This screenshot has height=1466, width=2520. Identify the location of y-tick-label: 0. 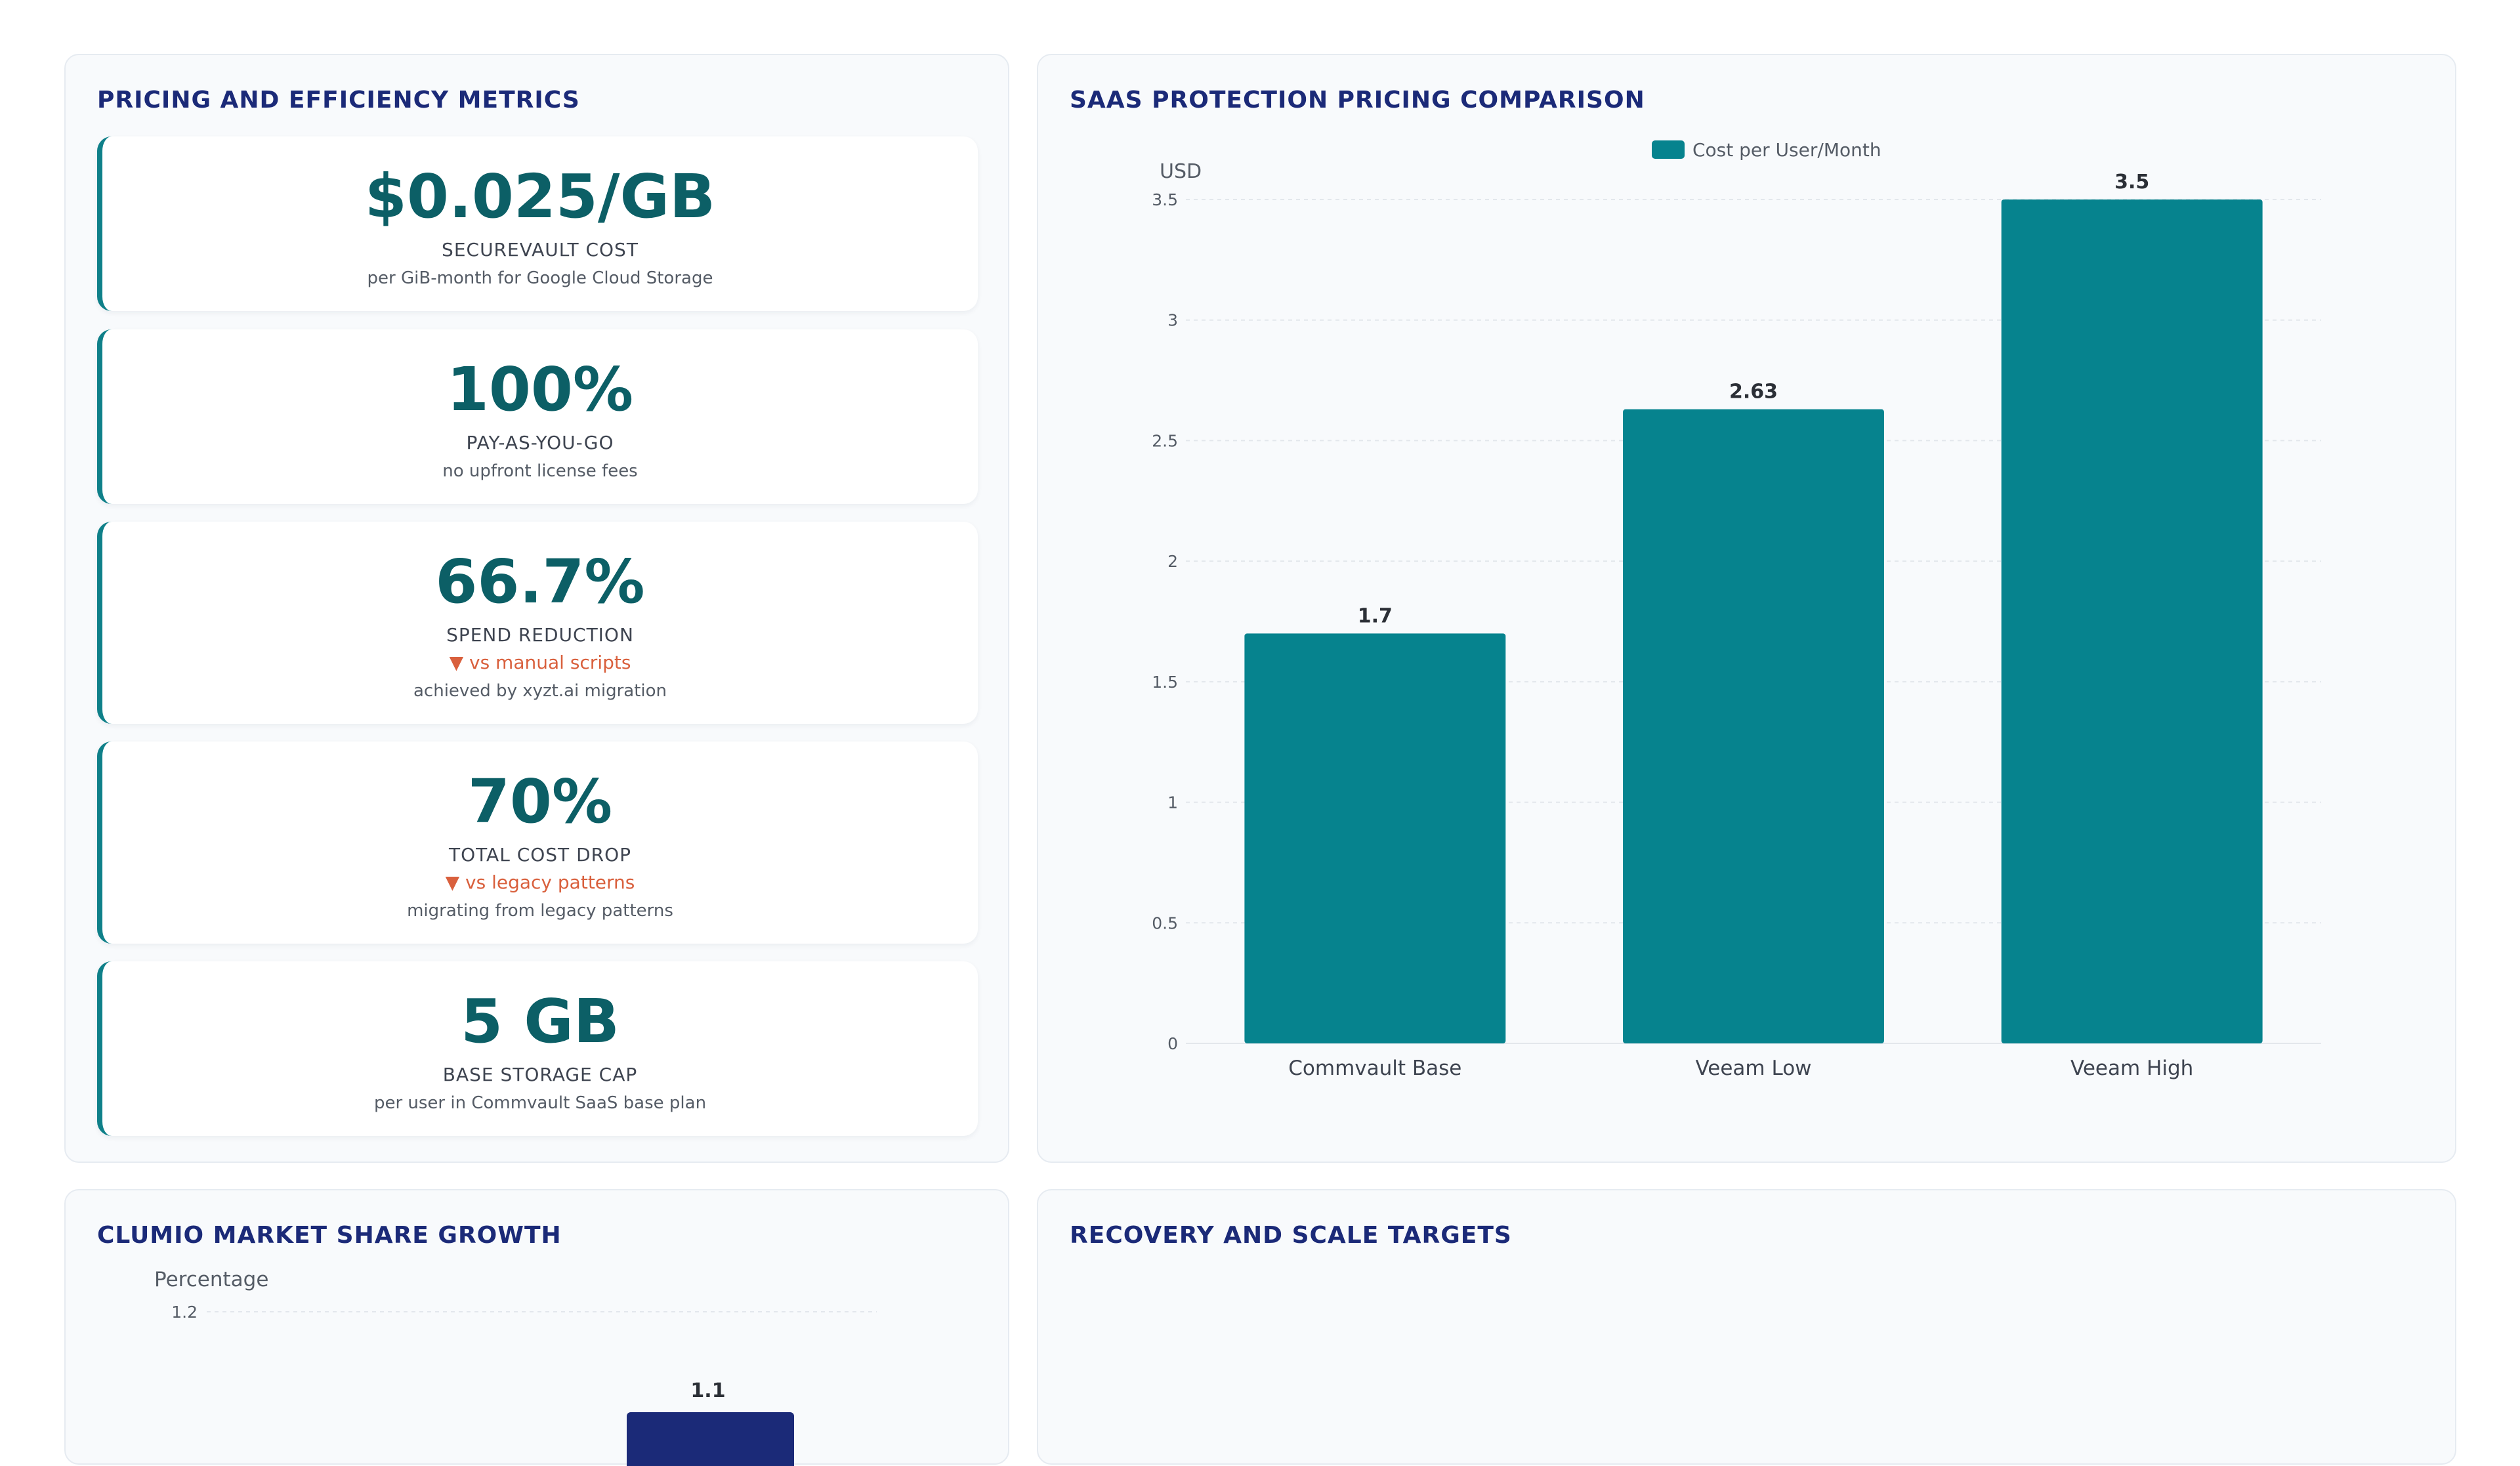
(1172, 1043).